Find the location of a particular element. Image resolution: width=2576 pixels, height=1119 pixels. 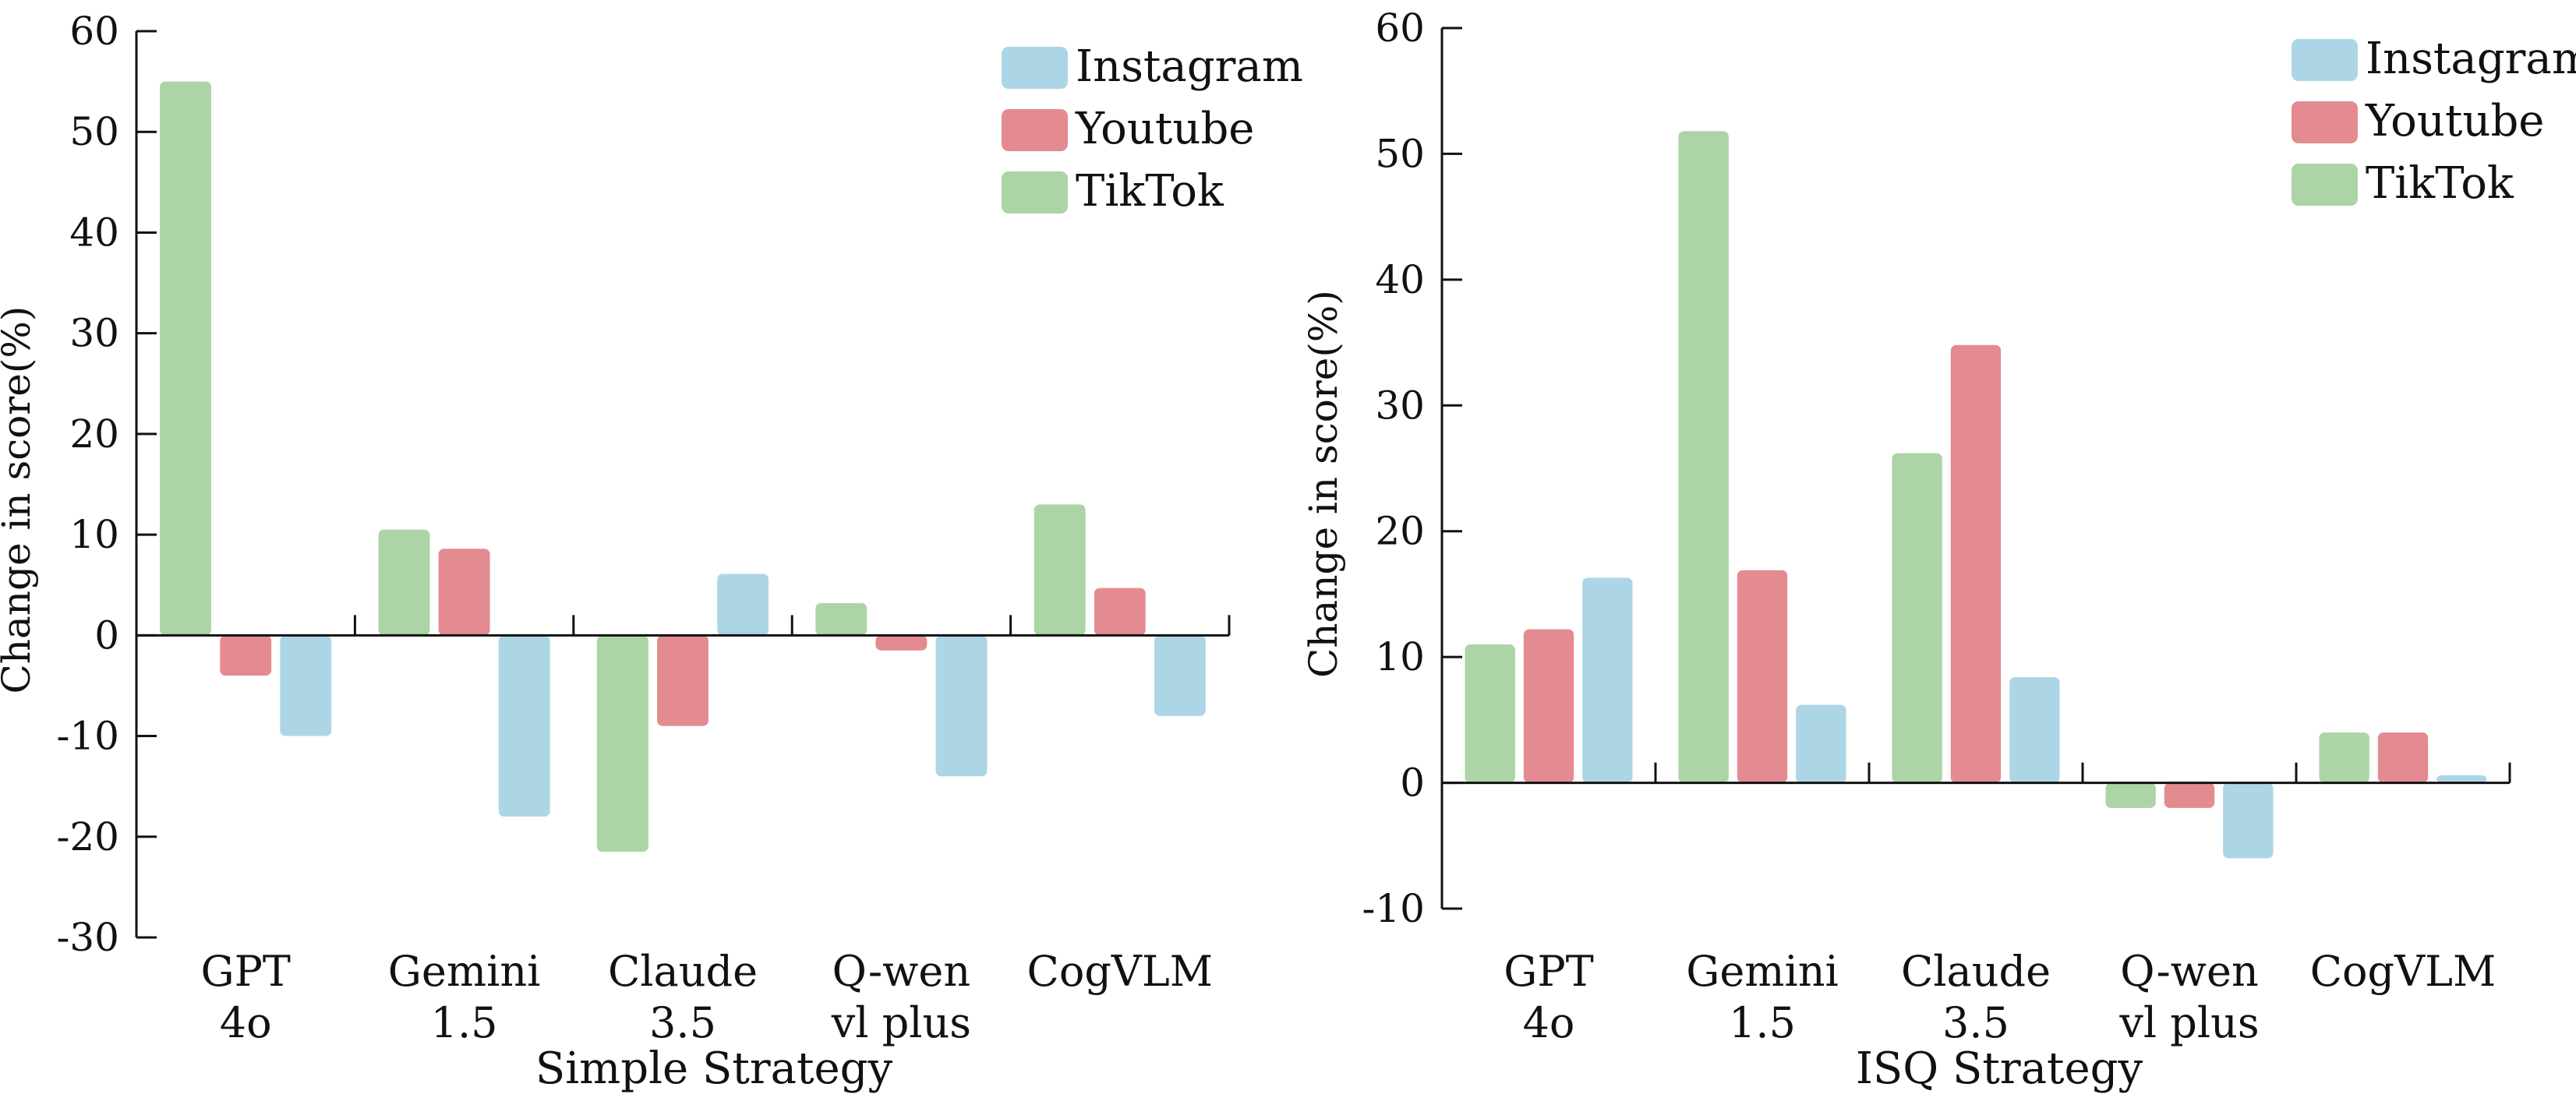

x-axis-title: Simple Strategy is located at coordinates (714, 1068).